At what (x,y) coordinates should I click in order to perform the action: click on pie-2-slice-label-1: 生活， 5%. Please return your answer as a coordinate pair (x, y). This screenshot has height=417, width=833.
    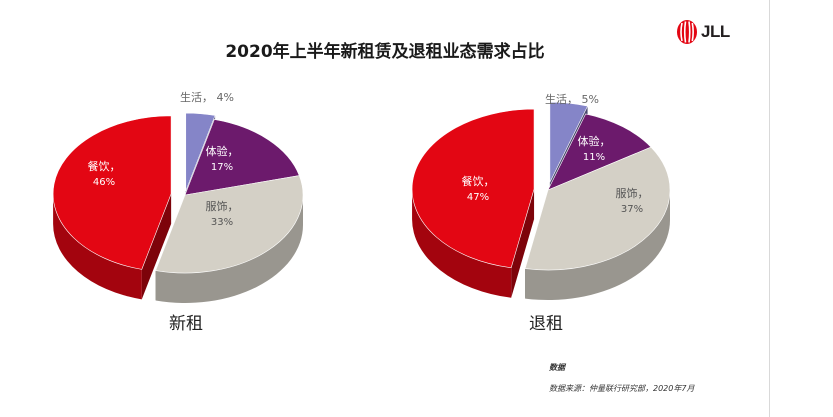
    Looking at the image, I should click on (572, 99).